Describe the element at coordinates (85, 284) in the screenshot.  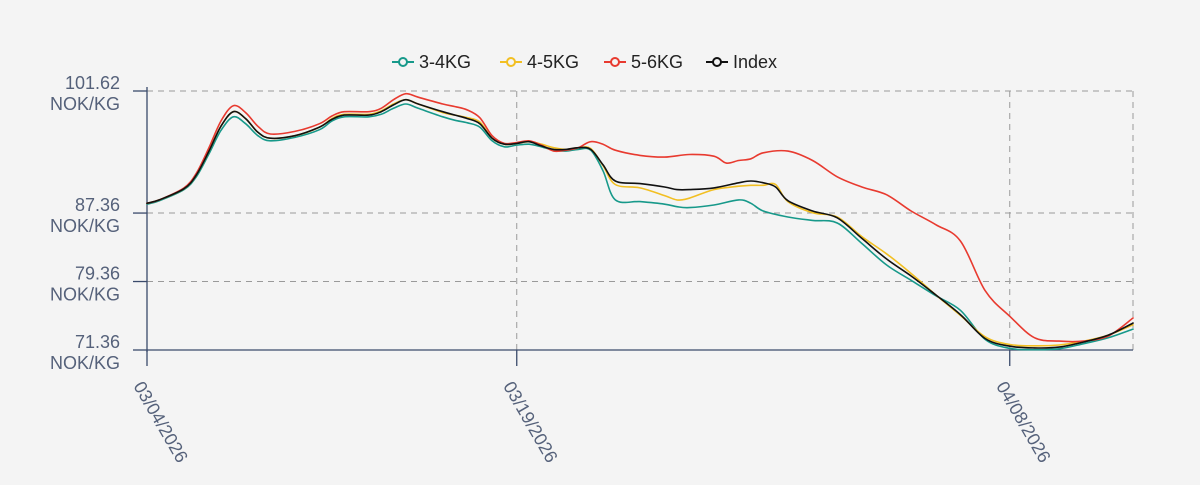
I see `y-tick-label: 79.36 NOK/KG` at that location.